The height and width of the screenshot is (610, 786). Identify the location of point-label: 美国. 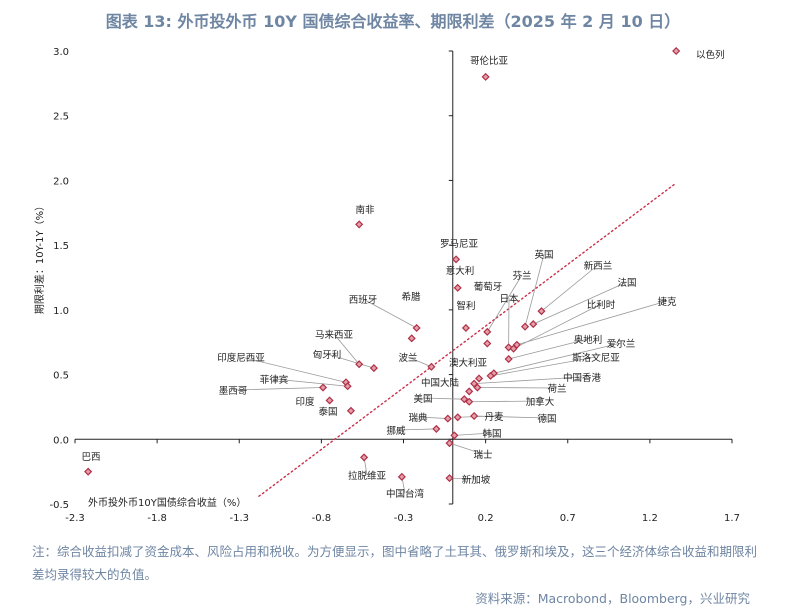
(422, 399).